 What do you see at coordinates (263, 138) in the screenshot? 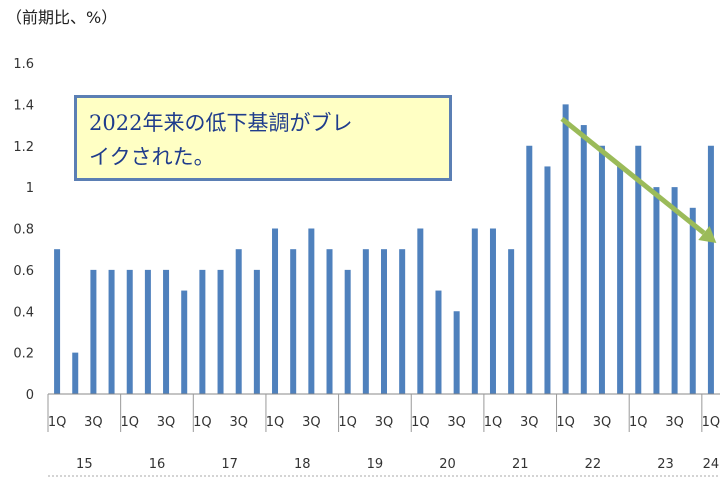
I see `annotation-callout: 2022年来の低下基調がブレ イクされた。` at bounding box center [263, 138].